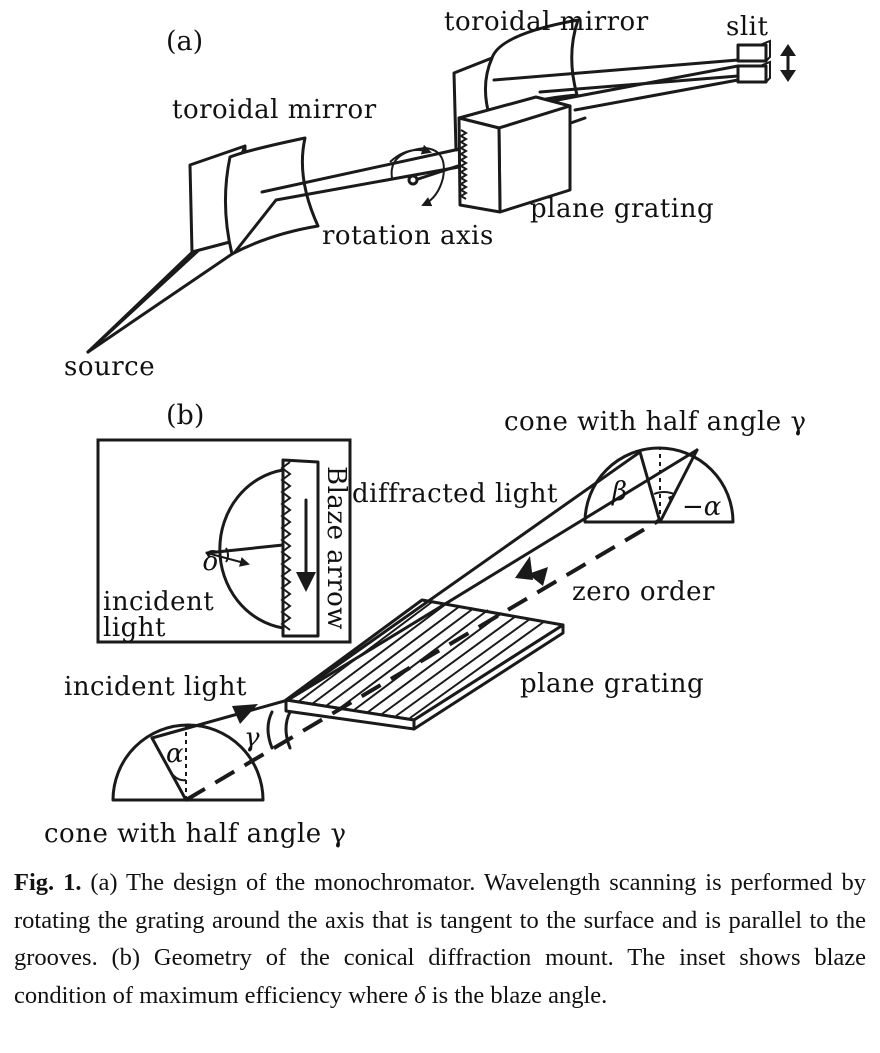 This screenshot has height=1053, width=880. I want to click on diffracted-beam, so click(492, 575).